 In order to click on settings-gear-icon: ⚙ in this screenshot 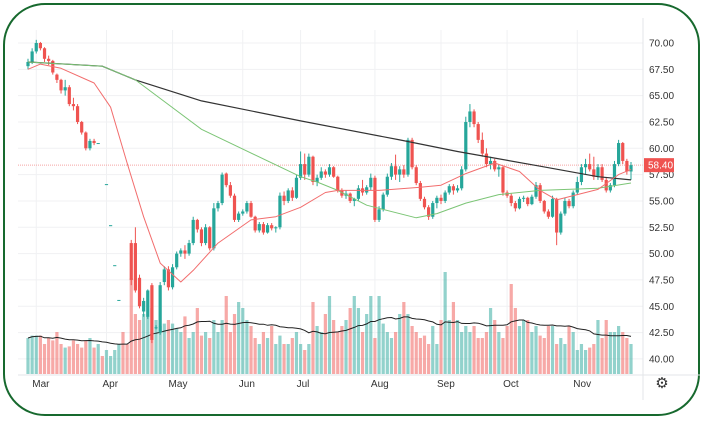, I will do `click(662, 383)`.